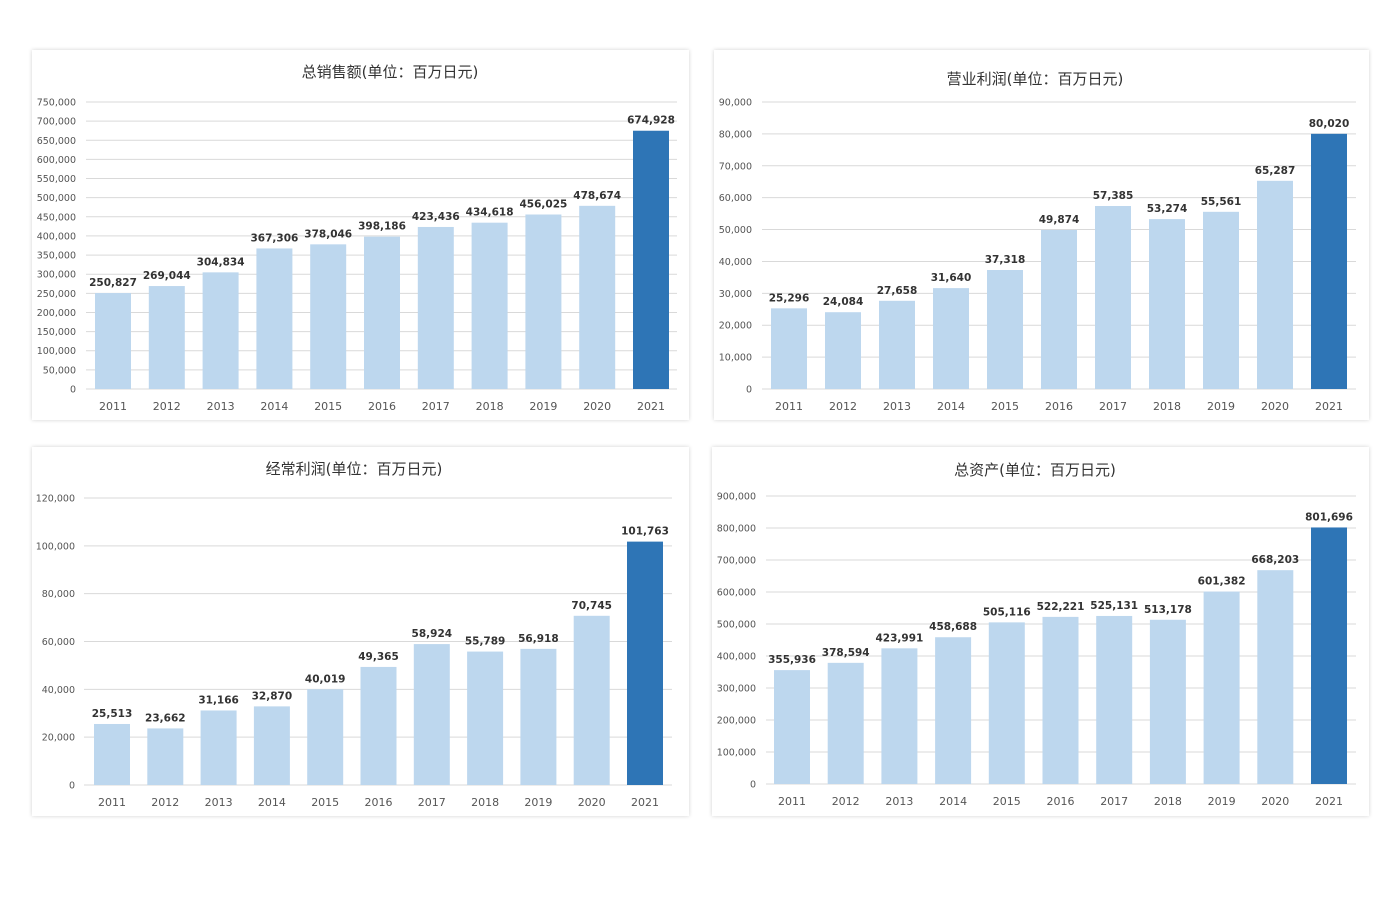 Image resolution: width=1400 pixels, height=903 pixels. I want to click on data-label: 525,131, so click(1114, 606).